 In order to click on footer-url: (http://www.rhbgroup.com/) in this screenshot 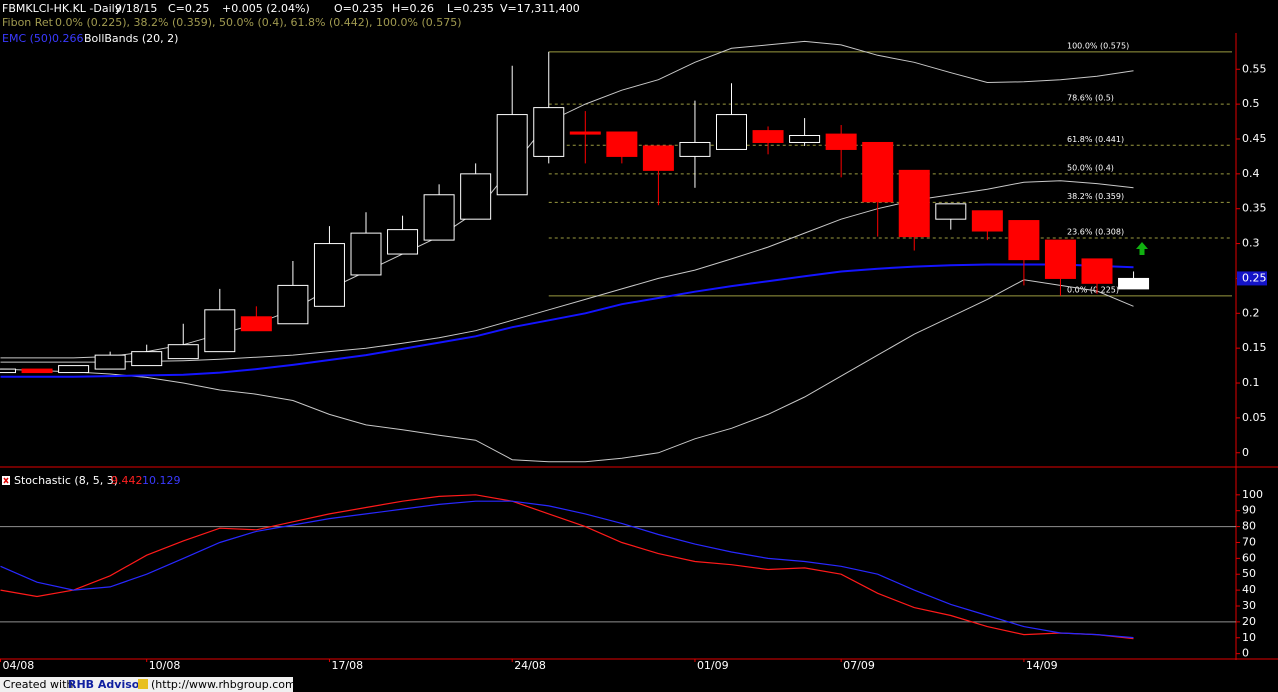, I will do `click(227, 684)`.